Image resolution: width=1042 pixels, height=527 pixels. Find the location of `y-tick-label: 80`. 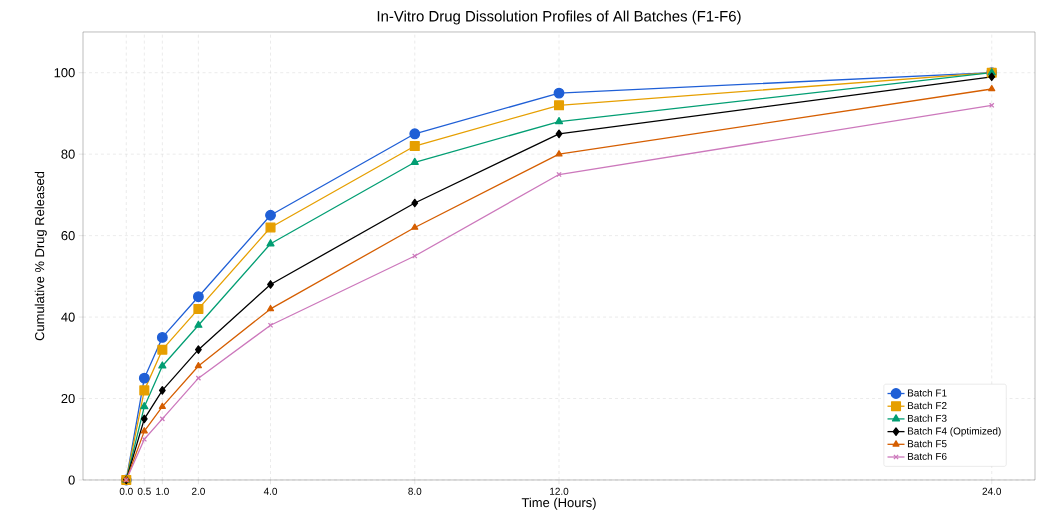

y-tick-label: 80 is located at coordinates (68, 154).